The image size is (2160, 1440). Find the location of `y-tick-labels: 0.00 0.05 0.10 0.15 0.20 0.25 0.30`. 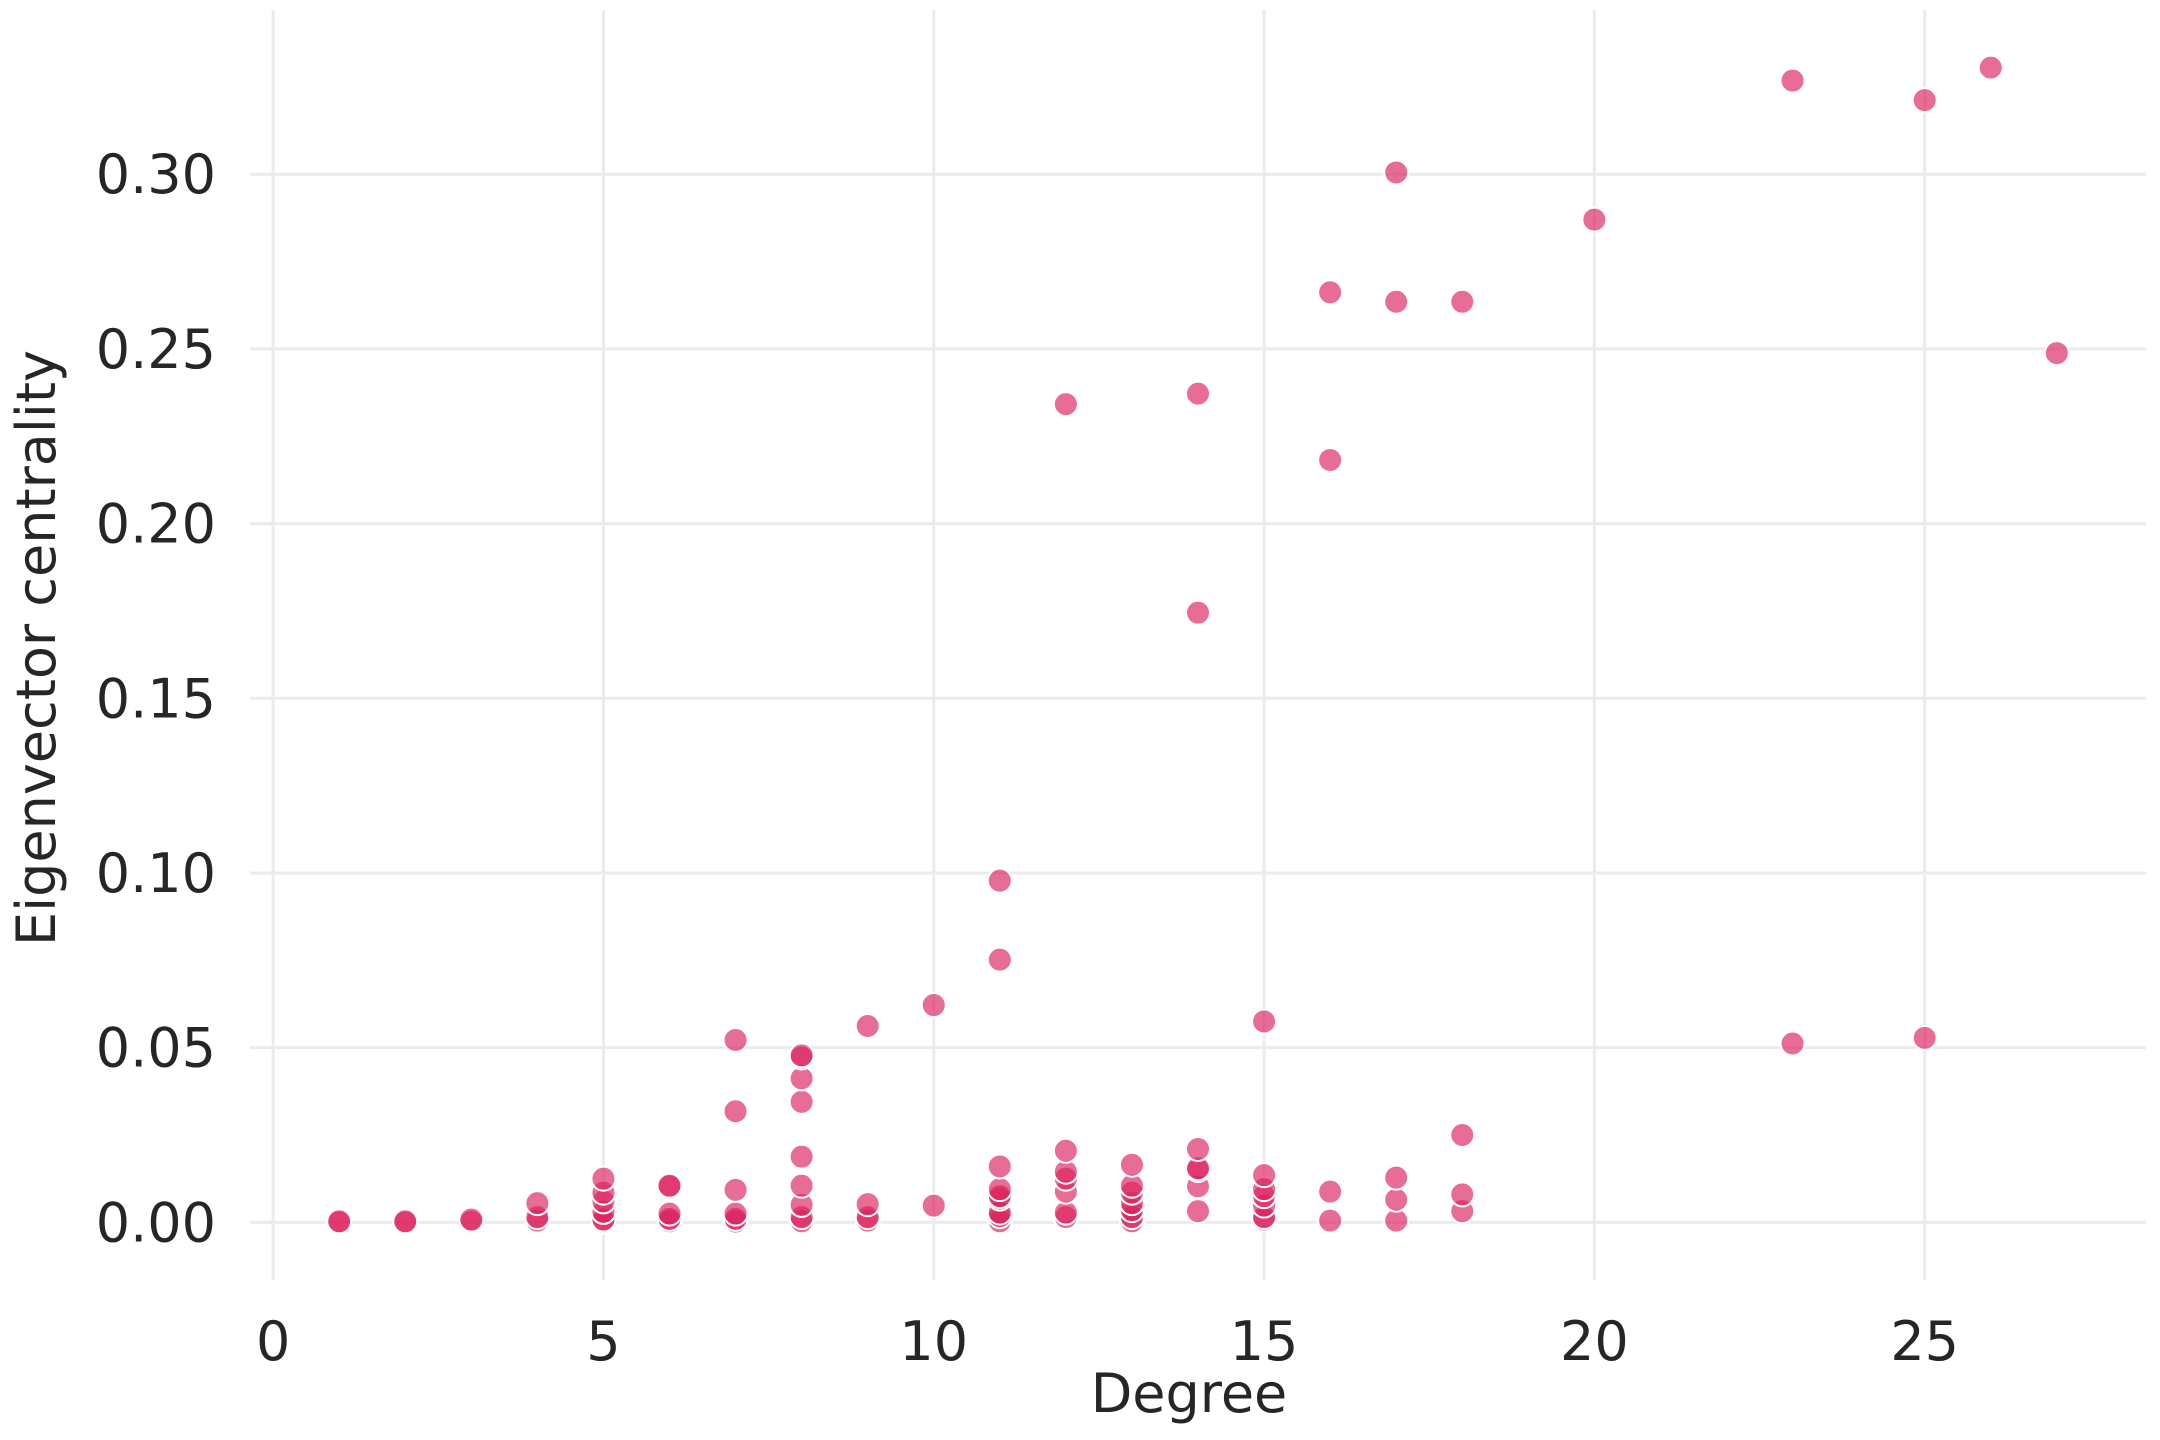

y-tick-labels: 0.00 0.05 0.10 0.15 0.20 0.25 0.30 is located at coordinates (156, 698).